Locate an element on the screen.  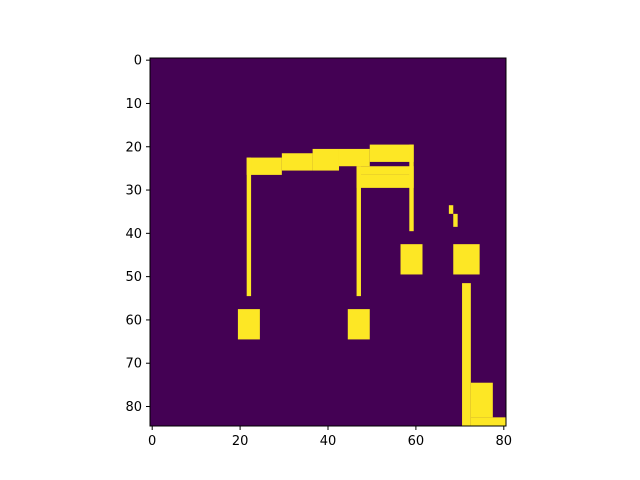
y-tick-label: 20 is located at coordinates (133, 147).